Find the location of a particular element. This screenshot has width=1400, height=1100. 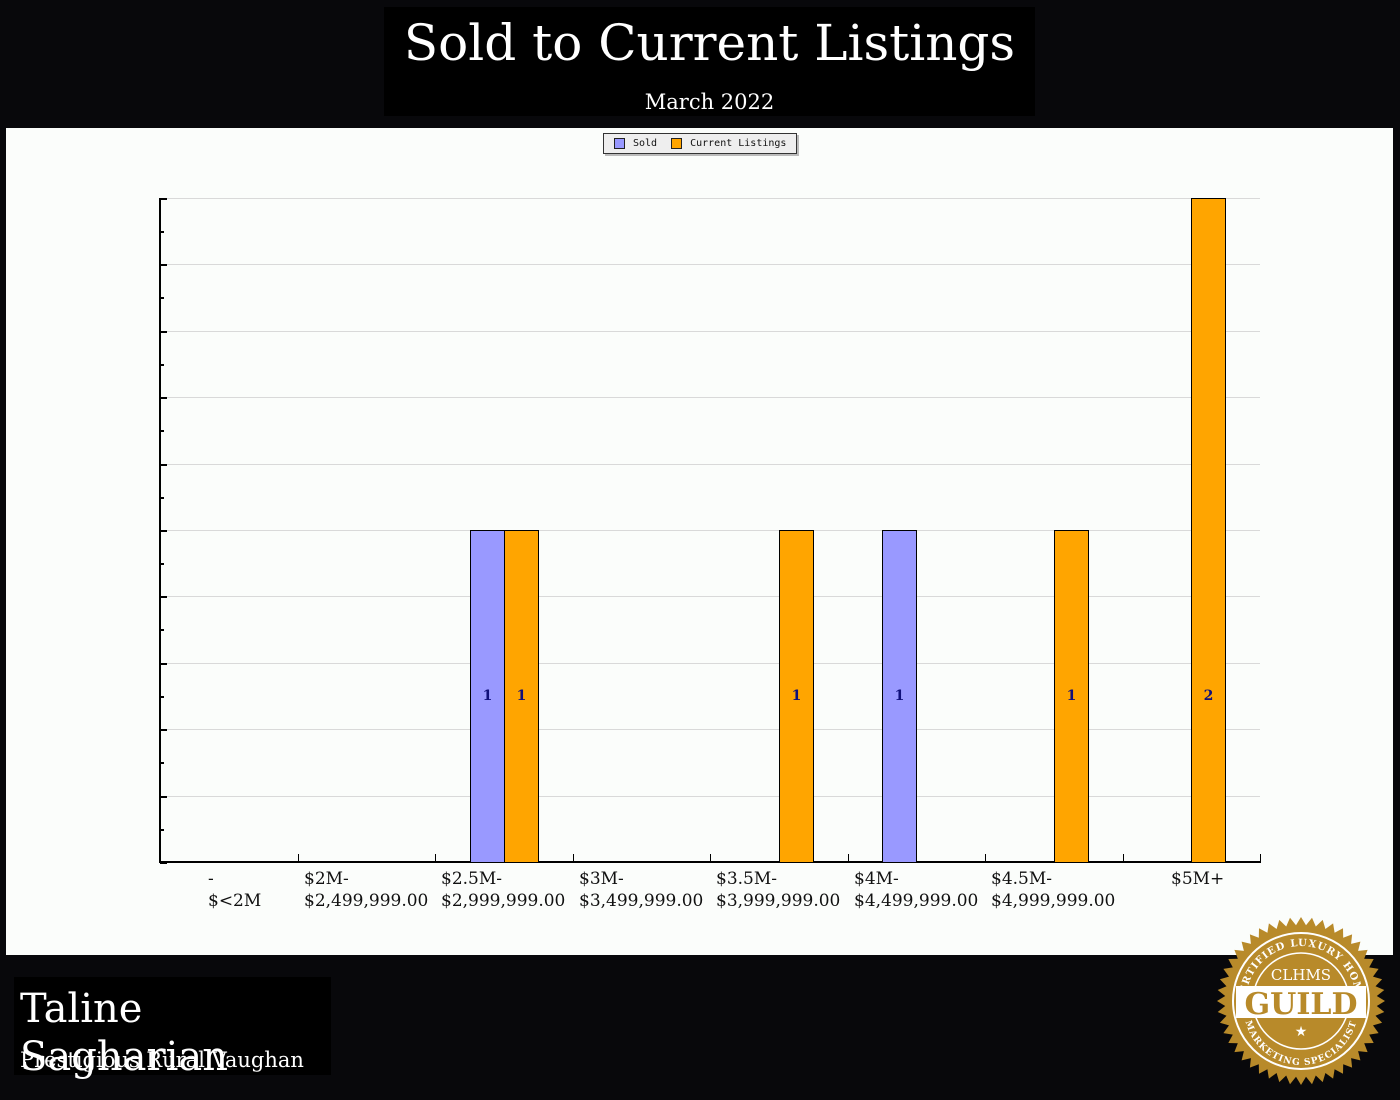

agent-area: Prestigious Rural Vaughan is located at coordinates (162, 1060).